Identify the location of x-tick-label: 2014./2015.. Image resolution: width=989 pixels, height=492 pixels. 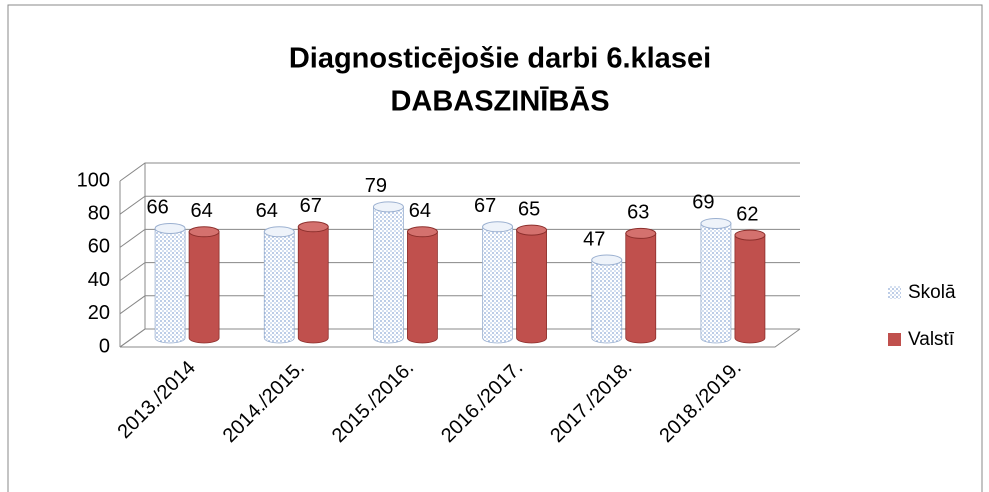
(264, 402).